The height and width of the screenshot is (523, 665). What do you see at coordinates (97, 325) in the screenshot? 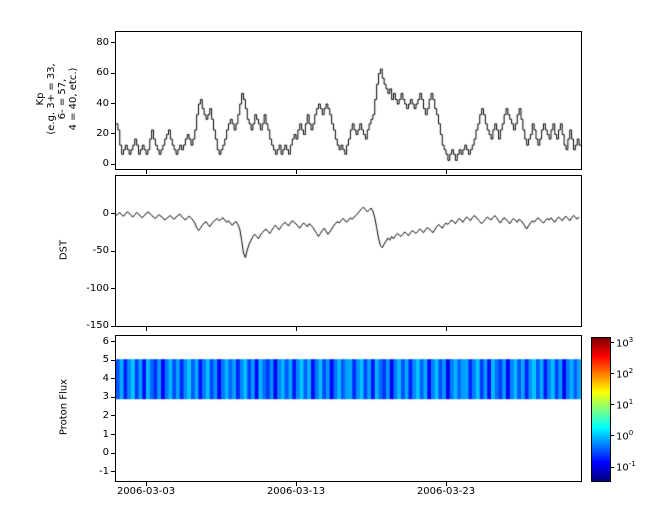
I see `dst-y-tick-label: -150` at bounding box center [97, 325].